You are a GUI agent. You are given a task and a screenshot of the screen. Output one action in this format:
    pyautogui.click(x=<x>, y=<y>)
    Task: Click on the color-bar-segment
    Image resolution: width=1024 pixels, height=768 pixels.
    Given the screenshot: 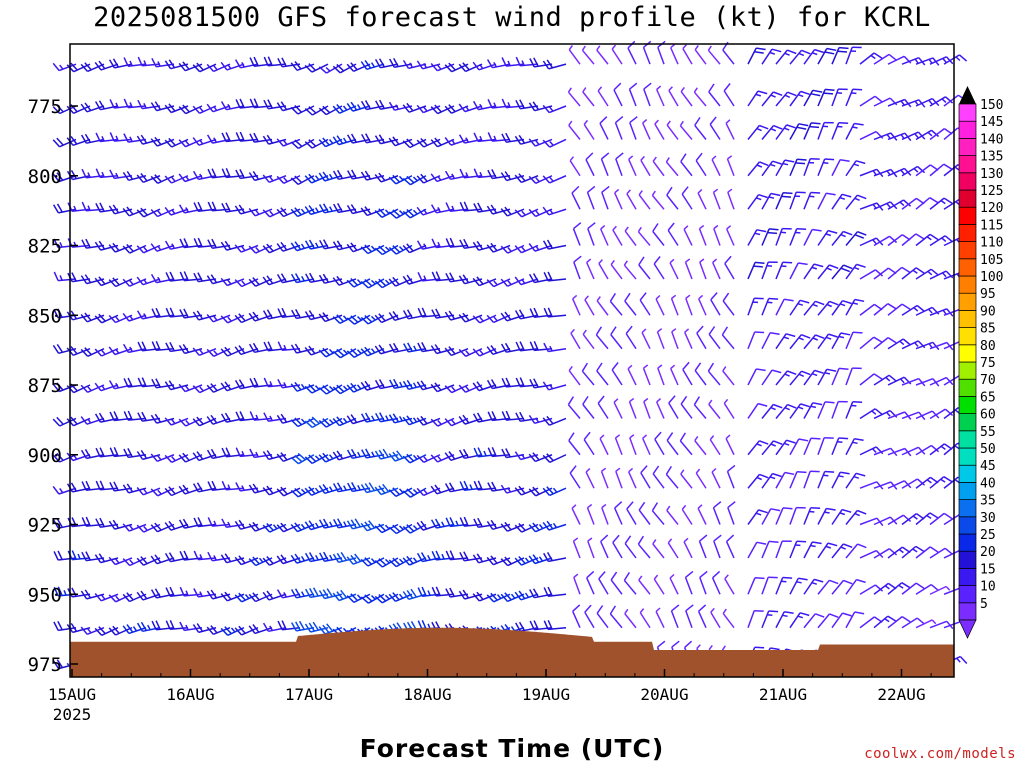 What is the action you would take?
    pyautogui.click(x=967, y=473)
    